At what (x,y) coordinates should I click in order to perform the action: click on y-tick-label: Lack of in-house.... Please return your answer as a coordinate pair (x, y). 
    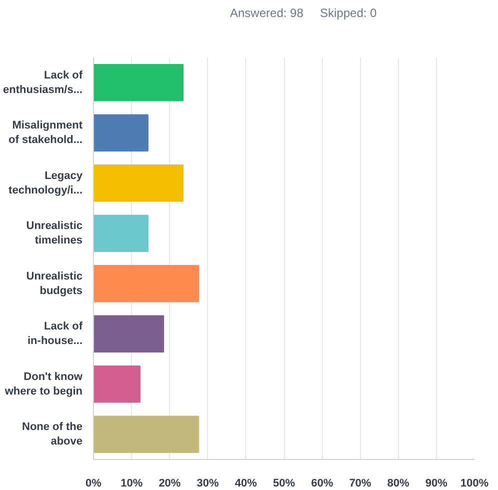
    Looking at the image, I should click on (55, 334).